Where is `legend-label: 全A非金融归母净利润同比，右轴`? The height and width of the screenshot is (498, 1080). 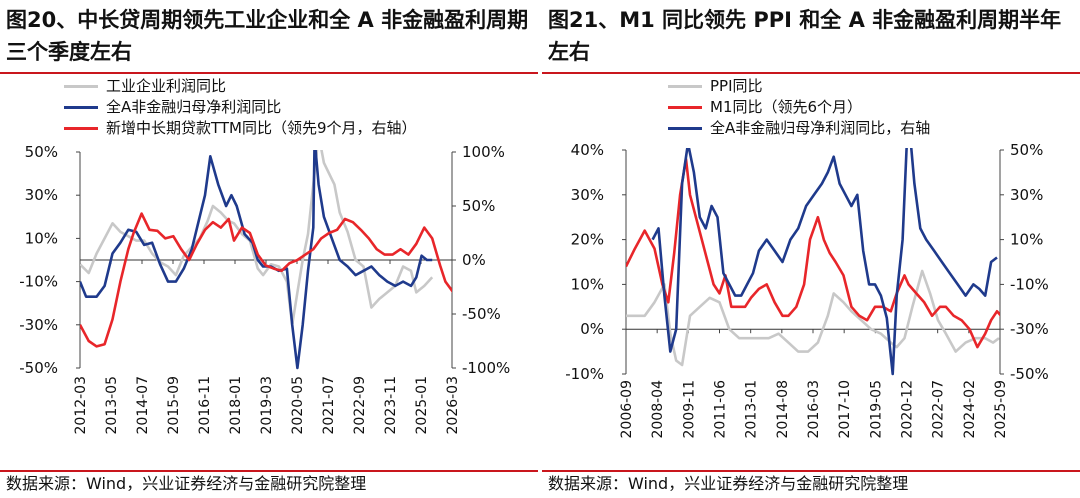
legend-label: 全A非金融归母净利润同比，右轴 is located at coordinates (820, 128).